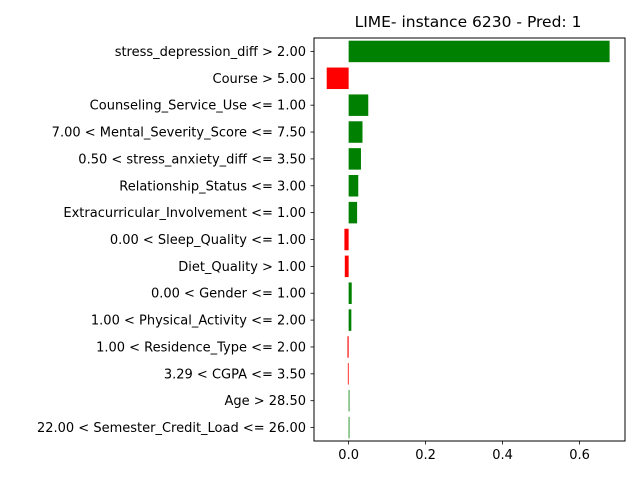  What do you see at coordinates (242, 267) in the screenshot?
I see `y-tick-label: Diet_Quality > 1.00` at bounding box center [242, 267].